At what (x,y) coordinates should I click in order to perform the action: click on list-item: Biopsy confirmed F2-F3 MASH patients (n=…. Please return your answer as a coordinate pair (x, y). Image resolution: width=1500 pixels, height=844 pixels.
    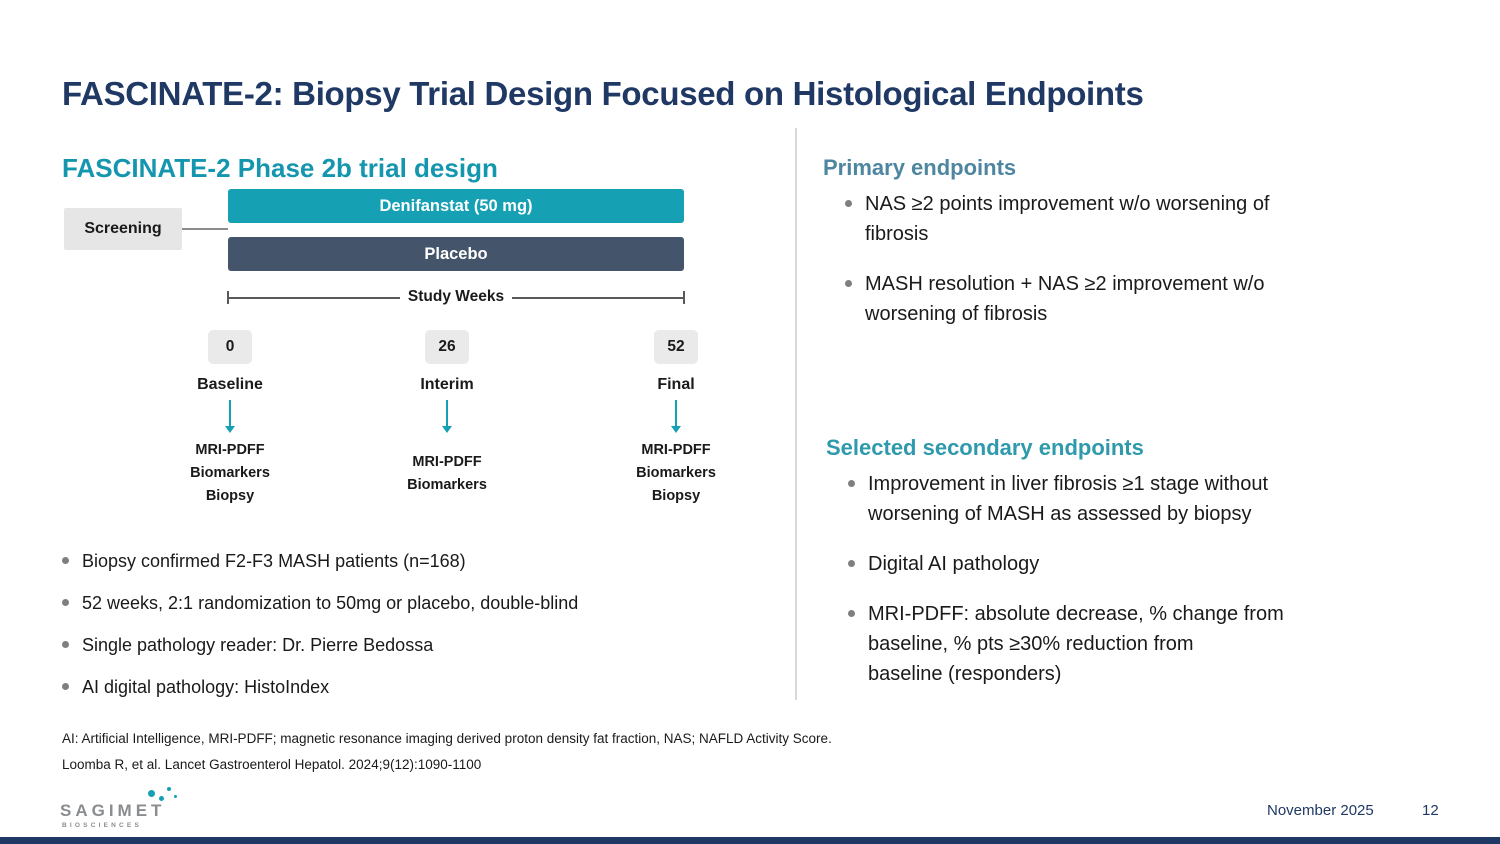
    Looking at the image, I should click on (412, 561).